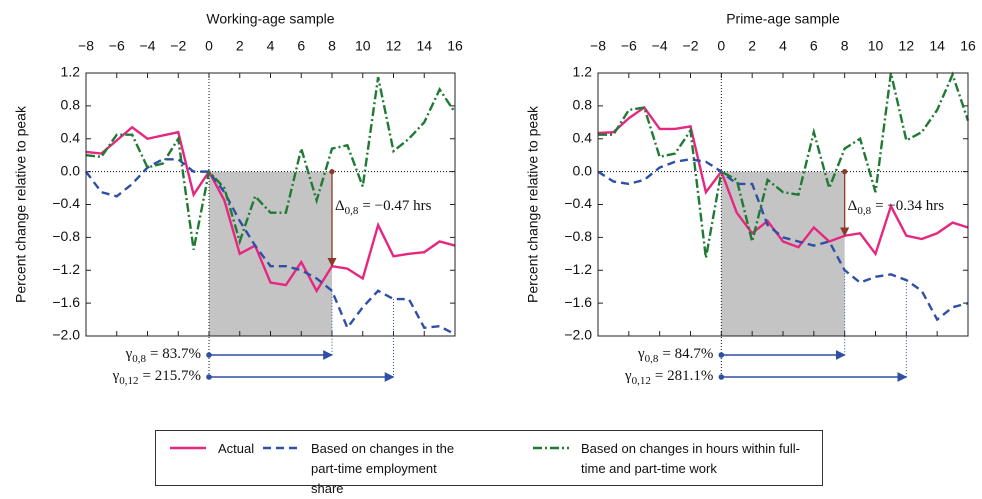 This screenshot has height=499, width=982. I want to click on gamma-label: γ0,8 = 83.7%, so click(163, 355).